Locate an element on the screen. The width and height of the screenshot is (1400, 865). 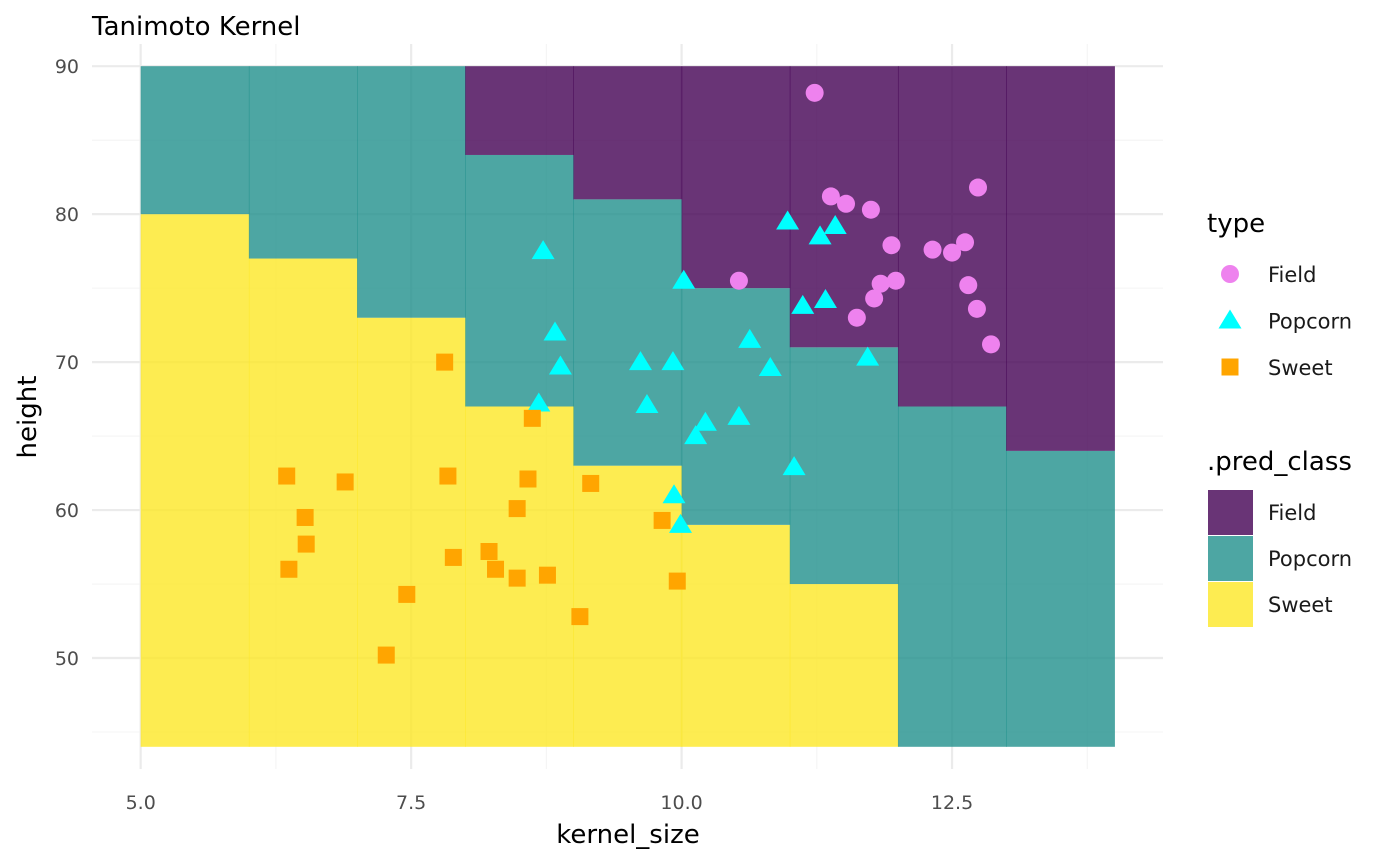
legend-label-popcorn: Popcorn is located at coordinates (1310, 322).